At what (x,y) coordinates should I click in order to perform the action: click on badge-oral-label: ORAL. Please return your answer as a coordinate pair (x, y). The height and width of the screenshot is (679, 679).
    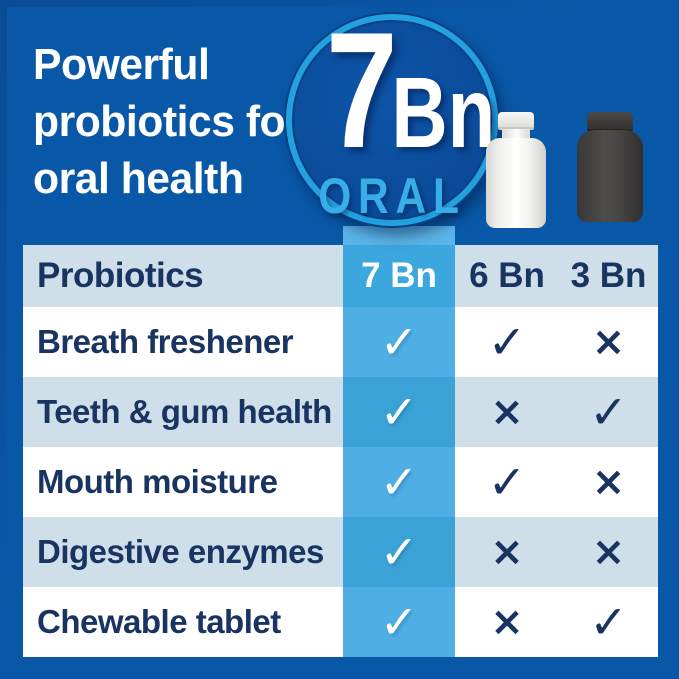
    Looking at the image, I should click on (392, 196).